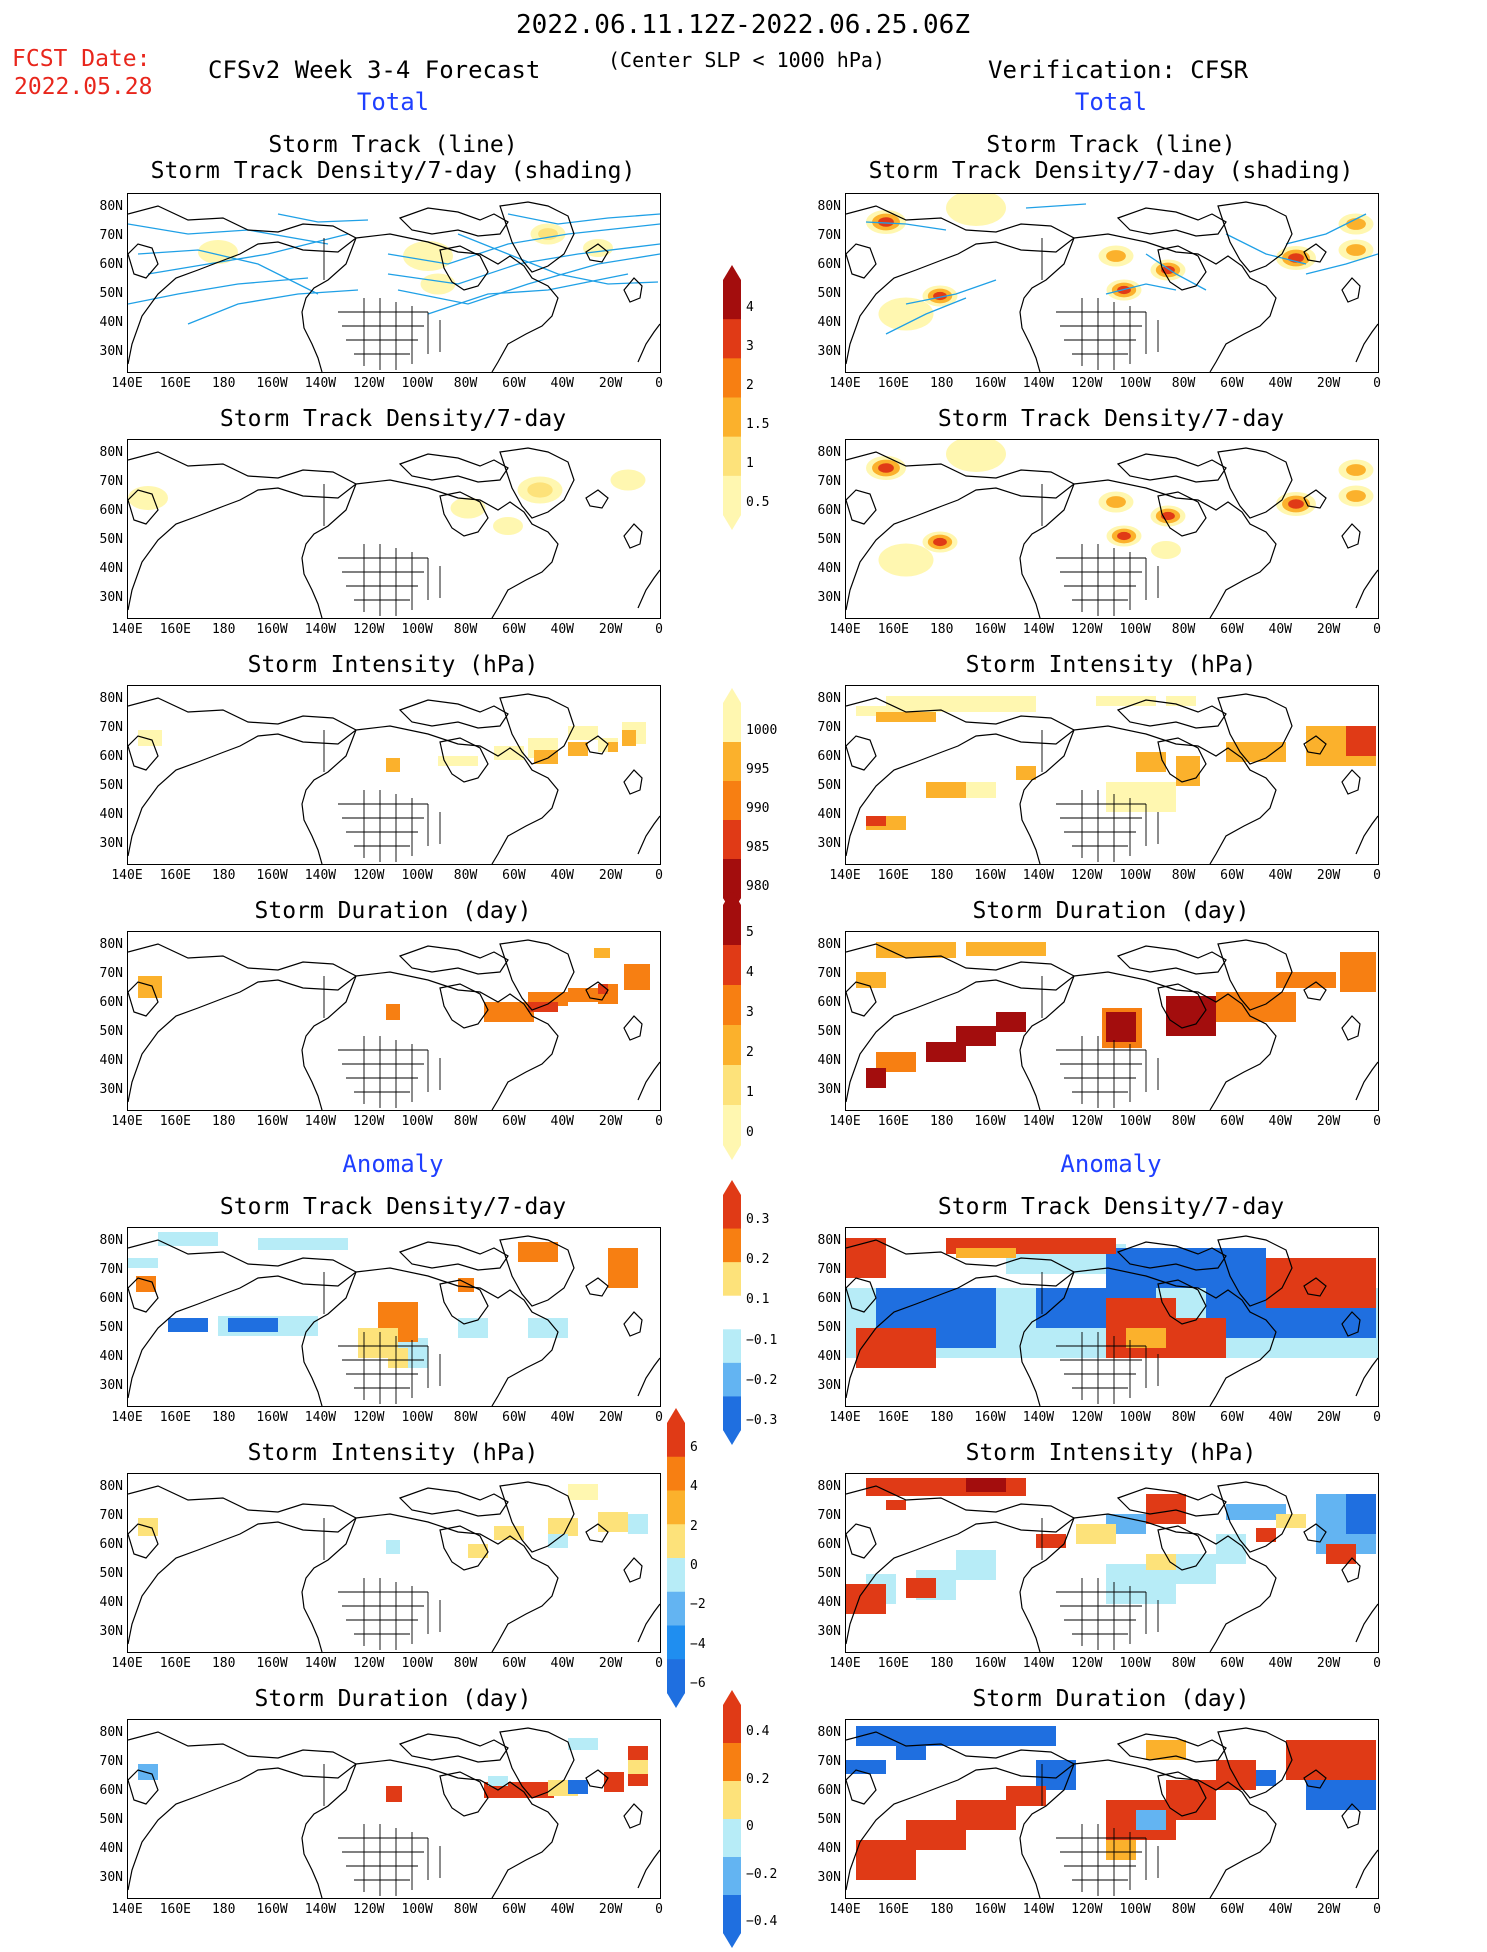 This screenshot has height=1952, width=1487. I want to click on lat-tick-label: 50N, so click(111, 785).